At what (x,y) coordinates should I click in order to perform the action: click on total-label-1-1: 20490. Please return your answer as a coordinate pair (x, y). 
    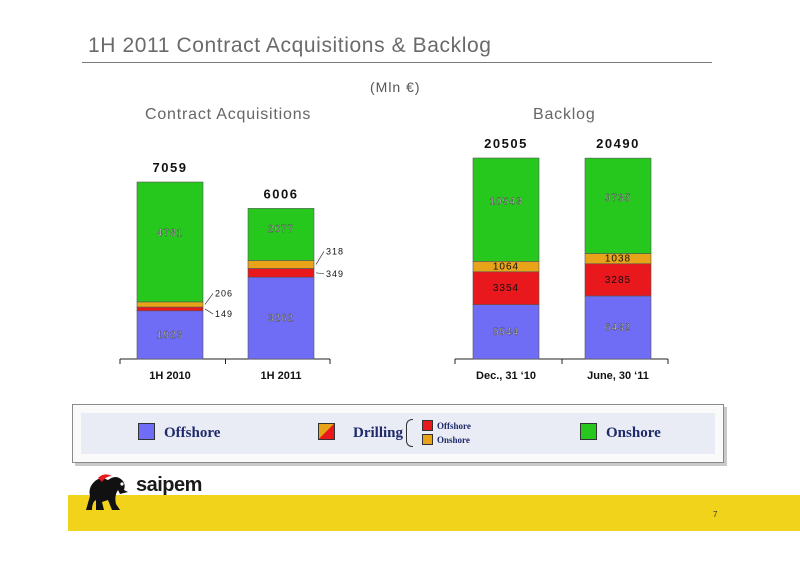
    Looking at the image, I should click on (618, 143).